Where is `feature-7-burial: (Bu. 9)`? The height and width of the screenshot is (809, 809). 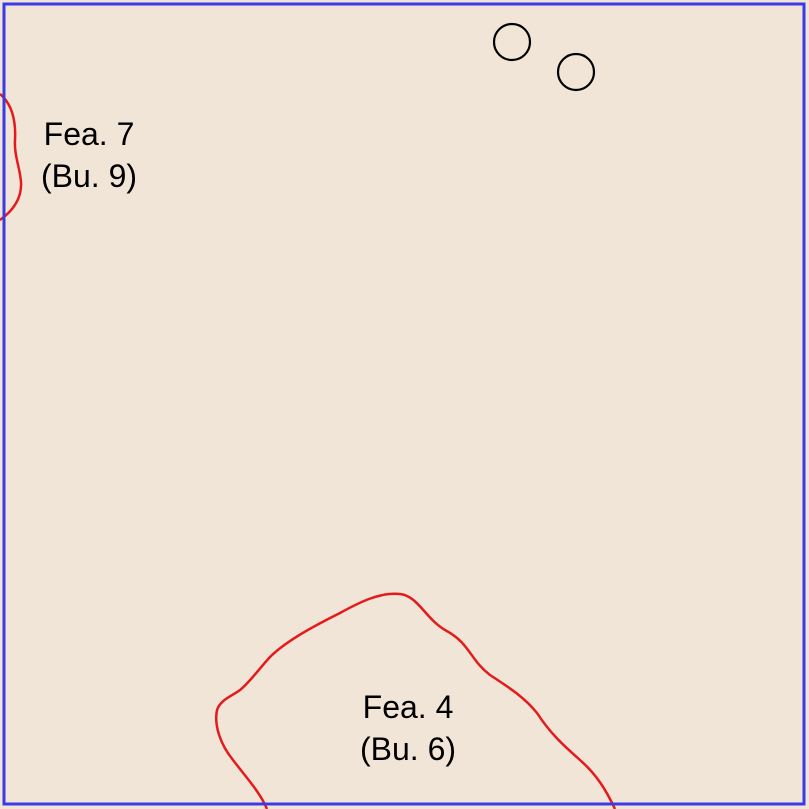 feature-7-burial: (Bu. 9) is located at coordinates (89, 176).